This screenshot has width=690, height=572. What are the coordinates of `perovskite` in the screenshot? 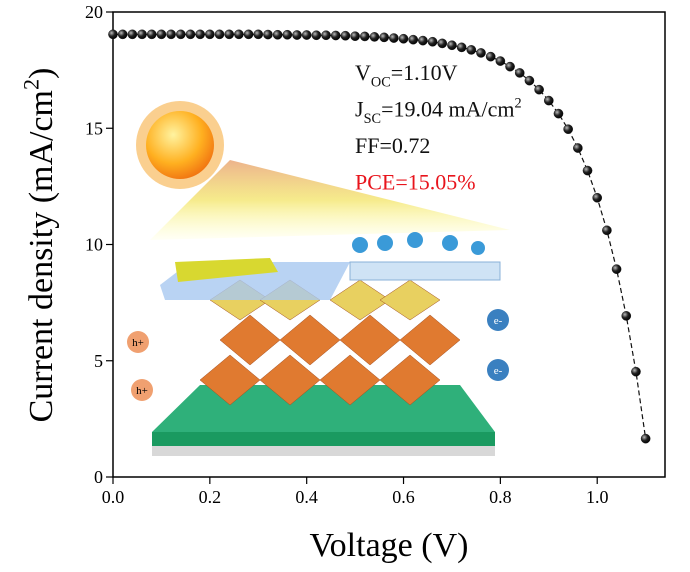 It's located at (330, 342).